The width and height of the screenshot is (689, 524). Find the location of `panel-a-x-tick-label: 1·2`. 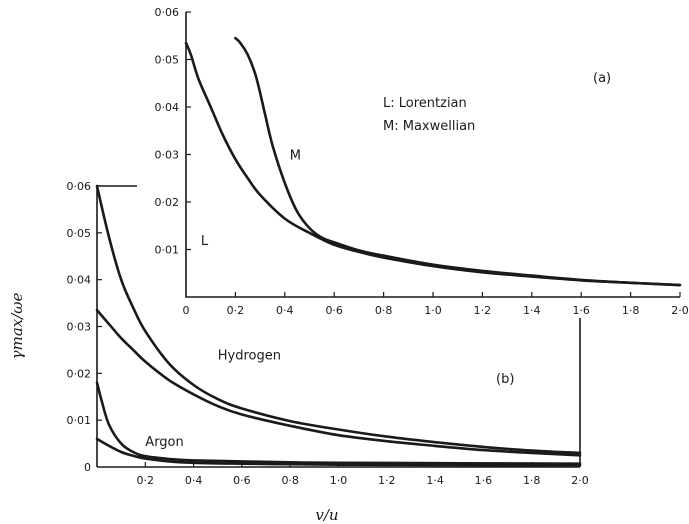

panel-a-x-tick-label: 1·2 is located at coordinates (483, 310).